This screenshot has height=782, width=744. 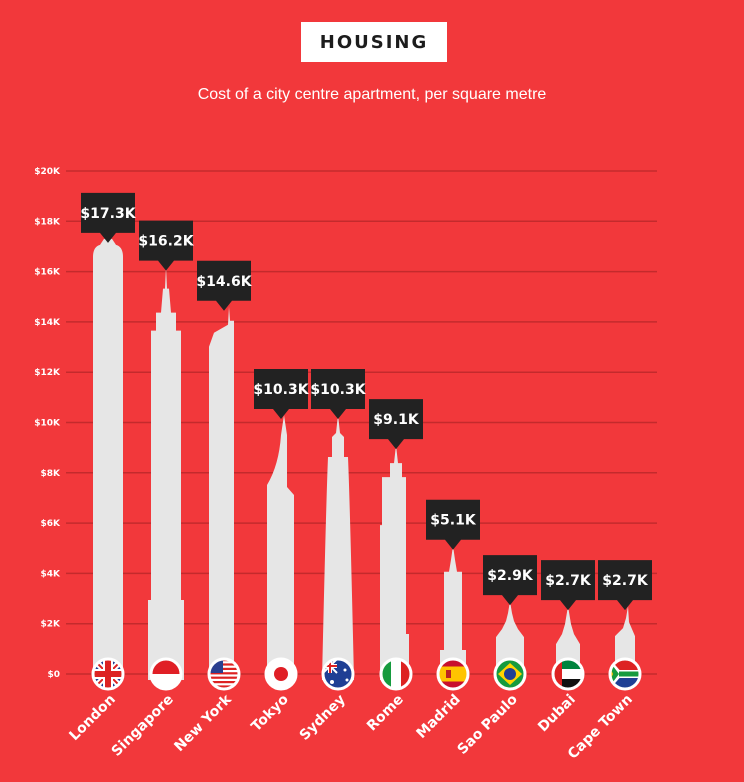 What do you see at coordinates (47, 172) in the screenshot?
I see `y-tick-label: $20K` at bounding box center [47, 172].